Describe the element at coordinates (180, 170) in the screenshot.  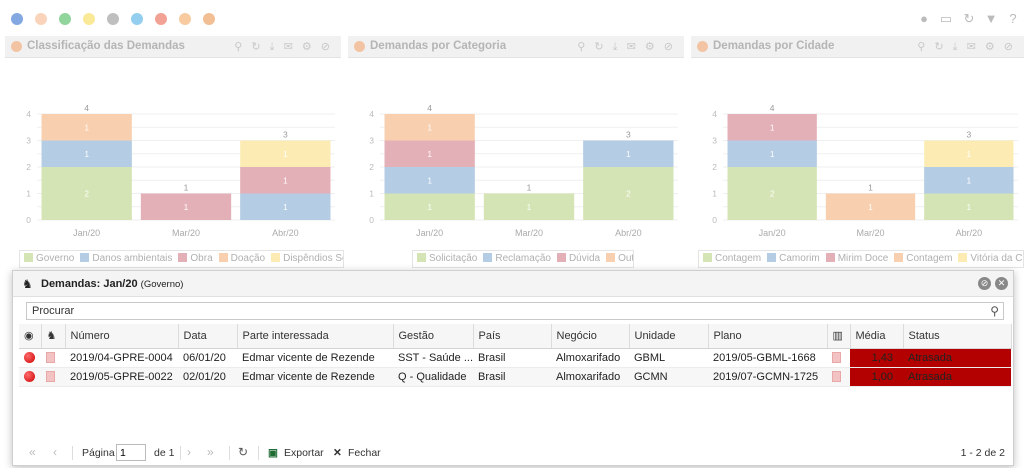
I see `chart-classificacao: 0 1 2 3 4 2 1 1 4 Jan/20 1 1 Mar/20 1 1 1 3 Abr/20` at that location.